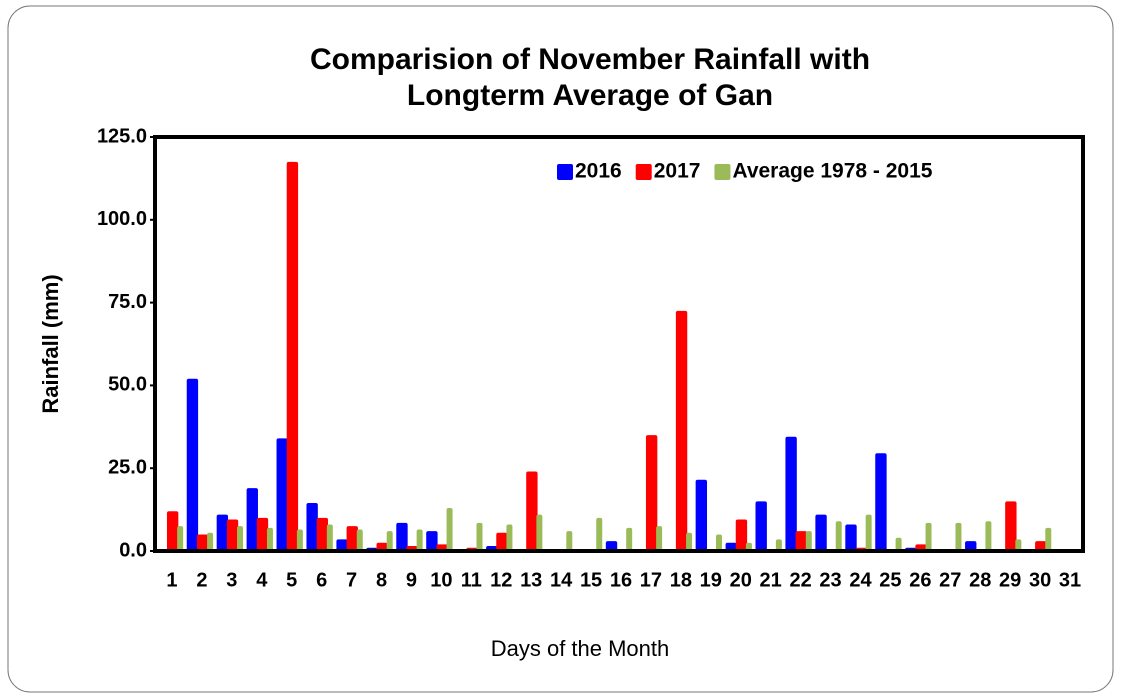 The width and height of the screenshot is (1121, 700). I want to click on x-tick-label: 1, so click(171, 580).